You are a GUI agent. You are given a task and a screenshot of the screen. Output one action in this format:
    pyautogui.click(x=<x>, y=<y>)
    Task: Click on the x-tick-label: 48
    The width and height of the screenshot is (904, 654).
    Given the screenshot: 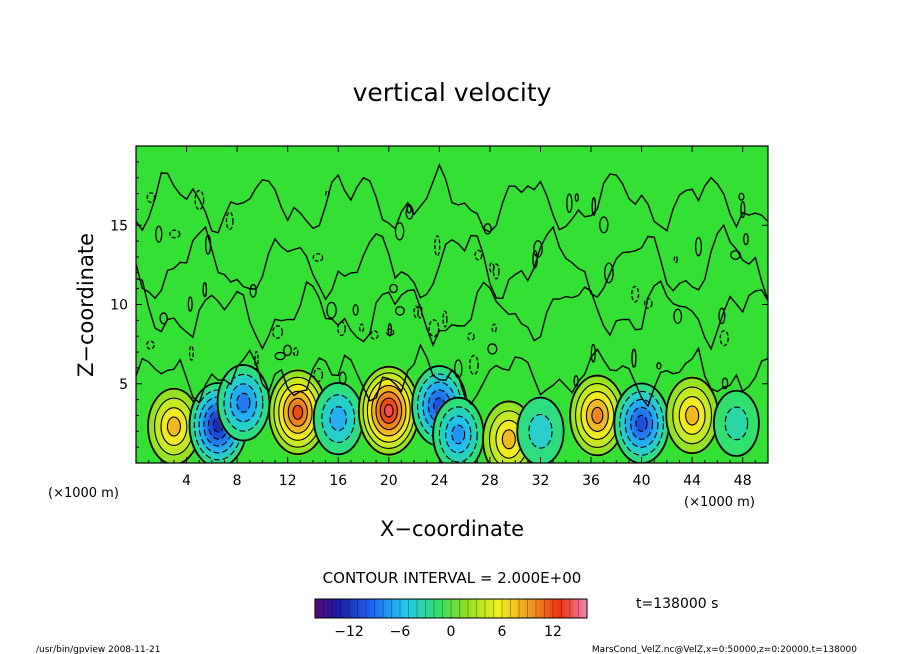 What is the action you would take?
    pyautogui.click(x=743, y=481)
    